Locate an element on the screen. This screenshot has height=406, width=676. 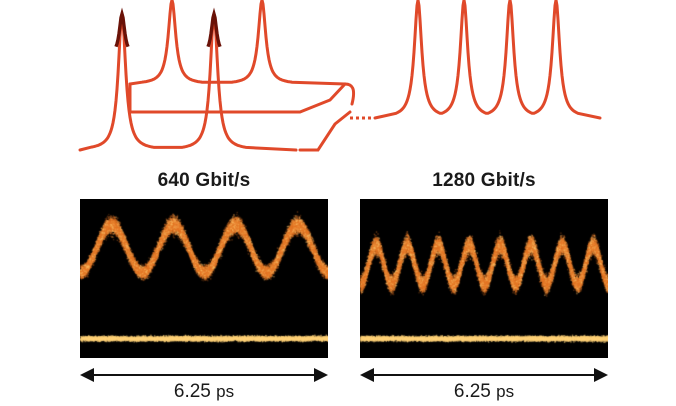
time-span-label-1280: 6.25 ps is located at coordinates (484, 392).